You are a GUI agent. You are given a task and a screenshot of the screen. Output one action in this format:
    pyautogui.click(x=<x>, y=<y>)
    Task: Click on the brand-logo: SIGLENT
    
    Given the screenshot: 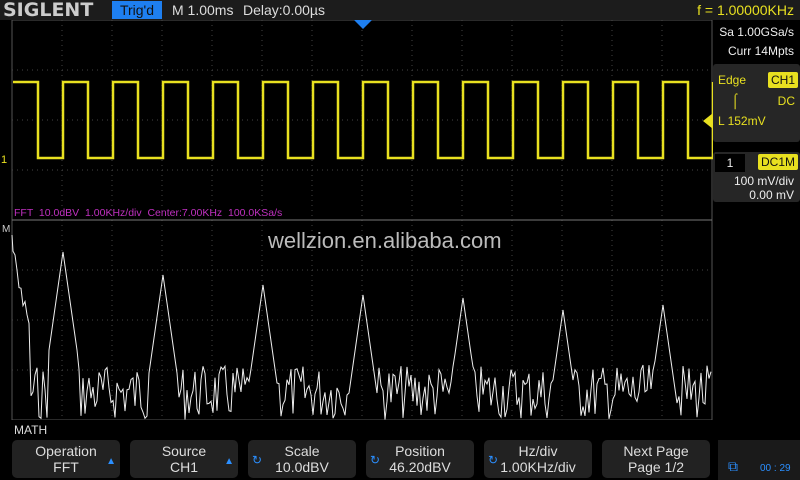 What is the action you would take?
    pyautogui.click(x=48, y=10)
    